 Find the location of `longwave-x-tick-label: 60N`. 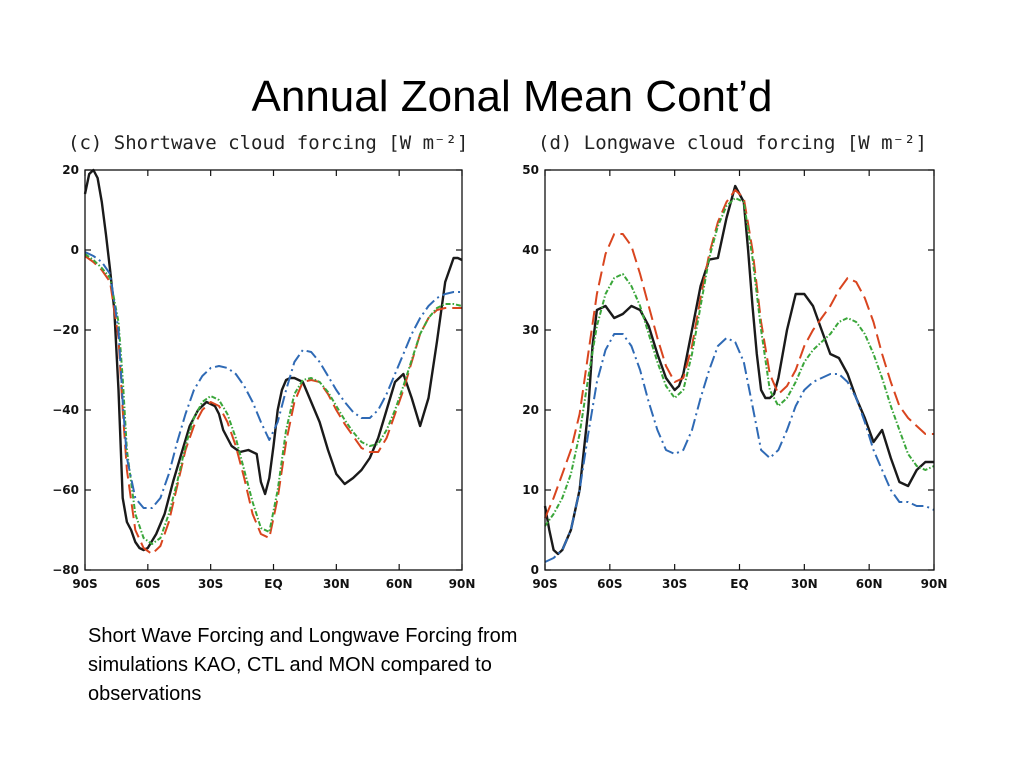

longwave-x-tick-label: 60N is located at coordinates (869, 584).